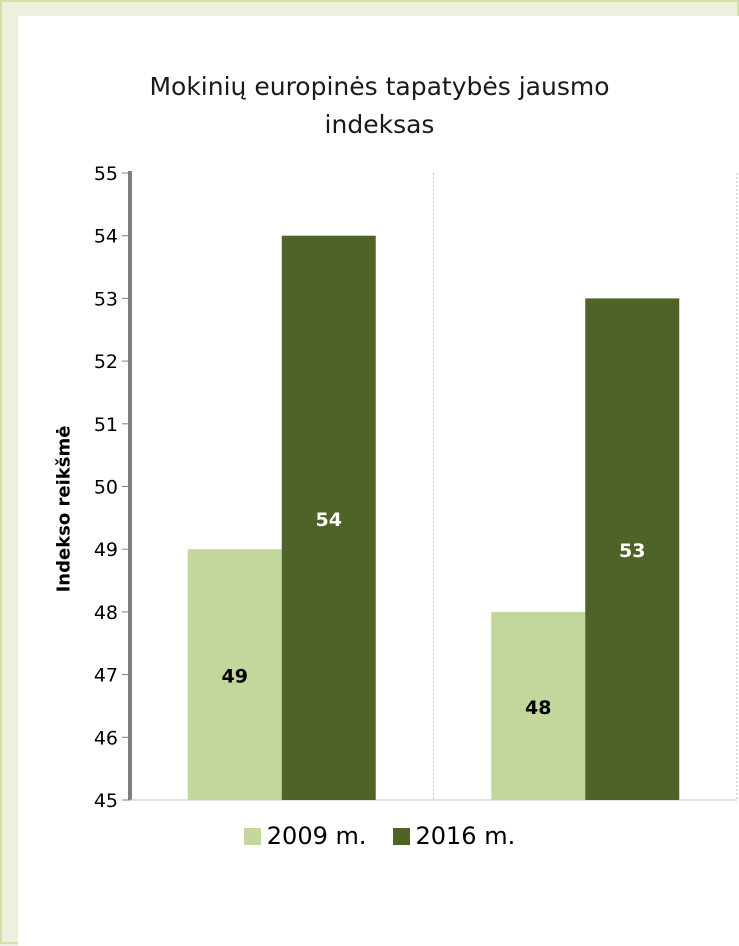  What do you see at coordinates (106, 613) in the screenshot?
I see `y-tick-label: 48` at bounding box center [106, 613].